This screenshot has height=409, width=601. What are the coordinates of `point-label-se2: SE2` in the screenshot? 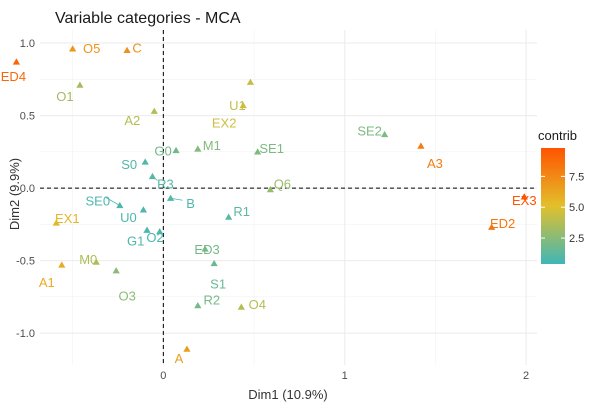 It's located at (369, 130).